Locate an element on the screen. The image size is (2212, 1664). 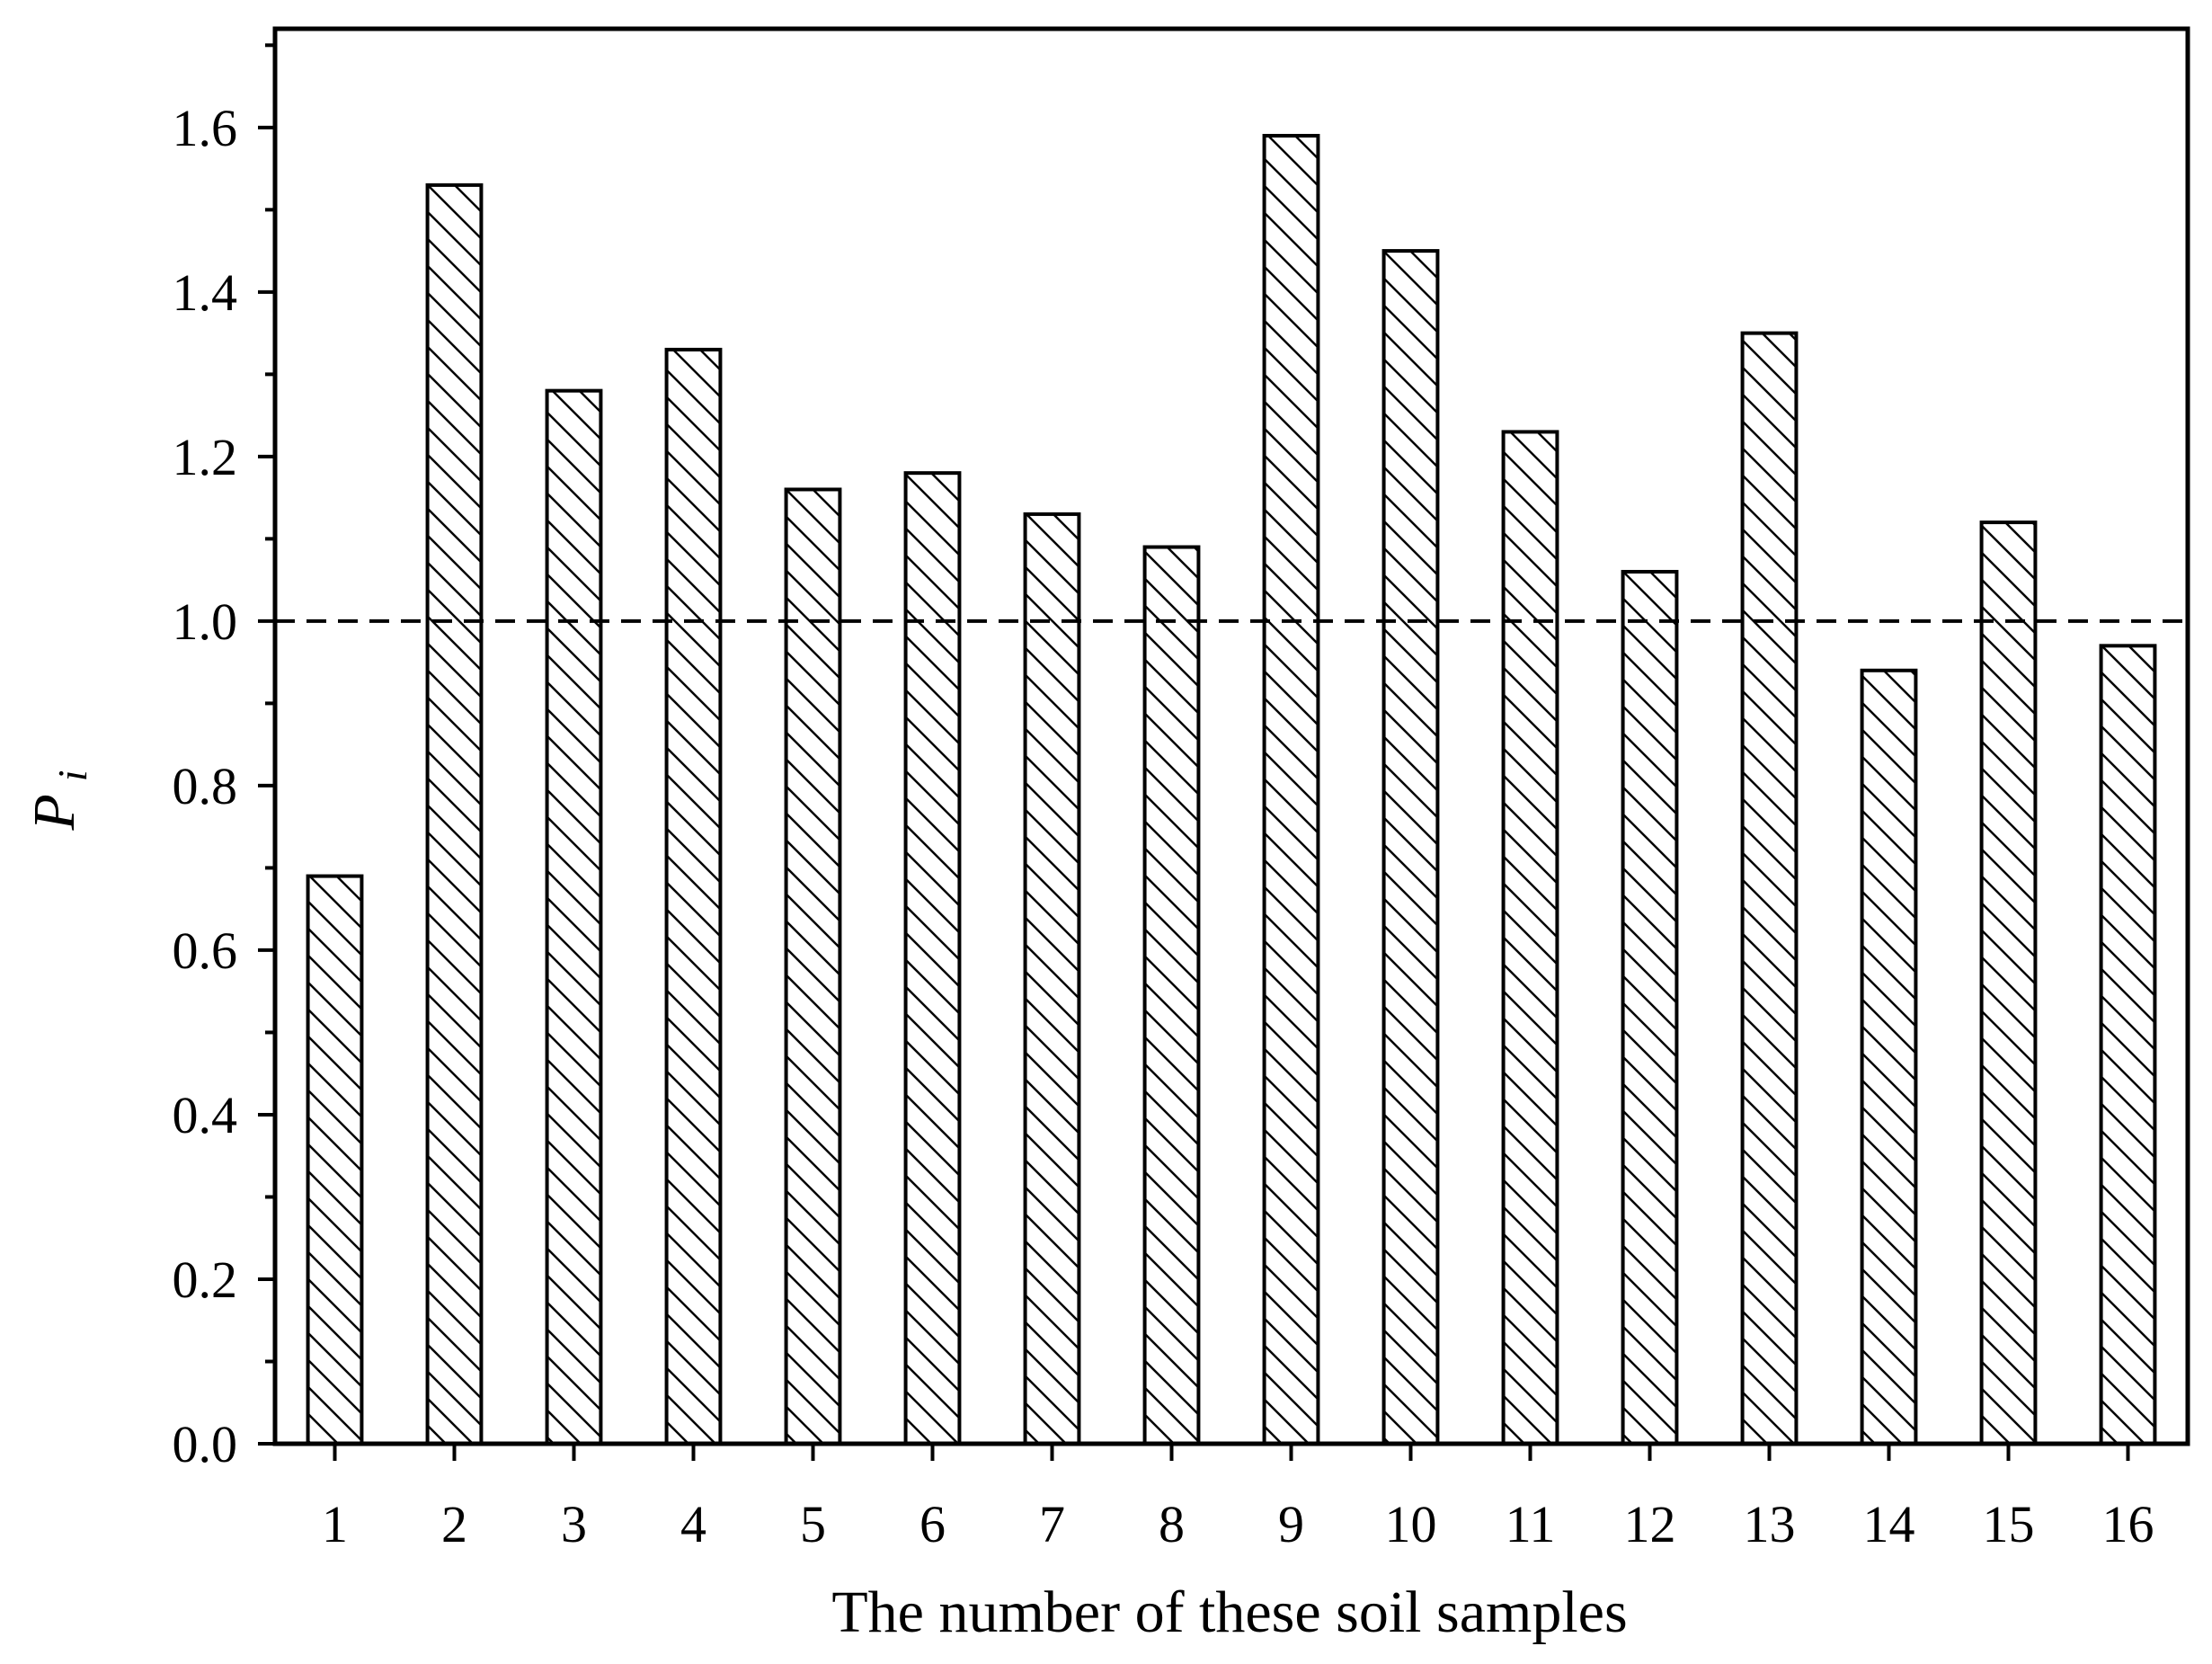
x-tick-label: 7 is located at coordinates (1052, 1524).